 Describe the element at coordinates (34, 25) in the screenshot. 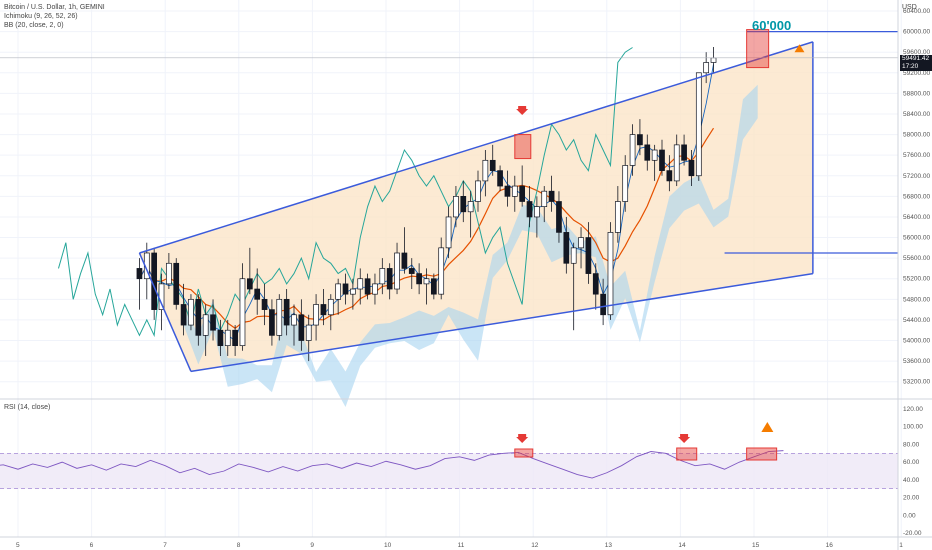

I see `legend-bb: BB (20, close, 2, 0)` at that location.